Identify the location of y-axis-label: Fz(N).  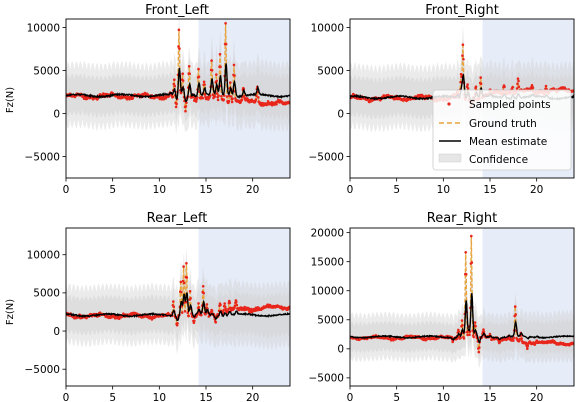
(10, 312).